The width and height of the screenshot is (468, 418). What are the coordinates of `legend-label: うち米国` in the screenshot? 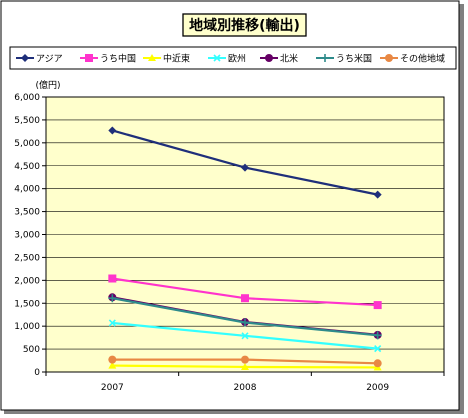 It's located at (354, 59).